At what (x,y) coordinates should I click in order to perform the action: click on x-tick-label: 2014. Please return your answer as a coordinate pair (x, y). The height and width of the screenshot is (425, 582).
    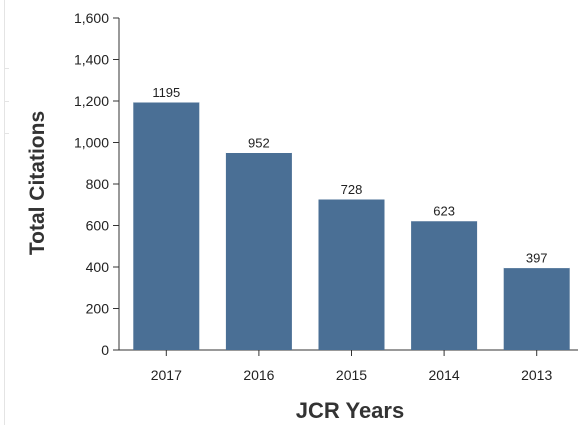
    Looking at the image, I should click on (444, 375).